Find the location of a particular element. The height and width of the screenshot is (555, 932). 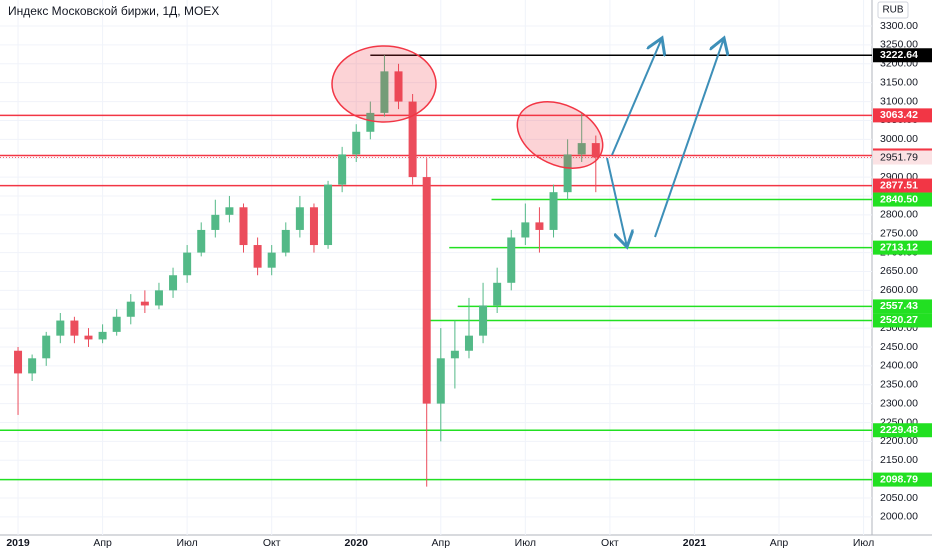

y-tick-label: 2300.00 is located at coordinates (899, 403).